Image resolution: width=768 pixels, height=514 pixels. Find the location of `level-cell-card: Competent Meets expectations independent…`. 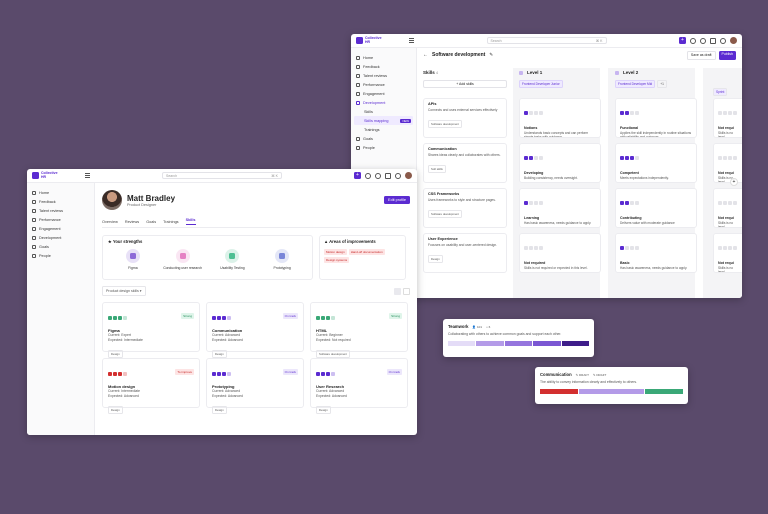

level-cell-card: Competent Meets expectations independent… is located at coordinates (656, 163).